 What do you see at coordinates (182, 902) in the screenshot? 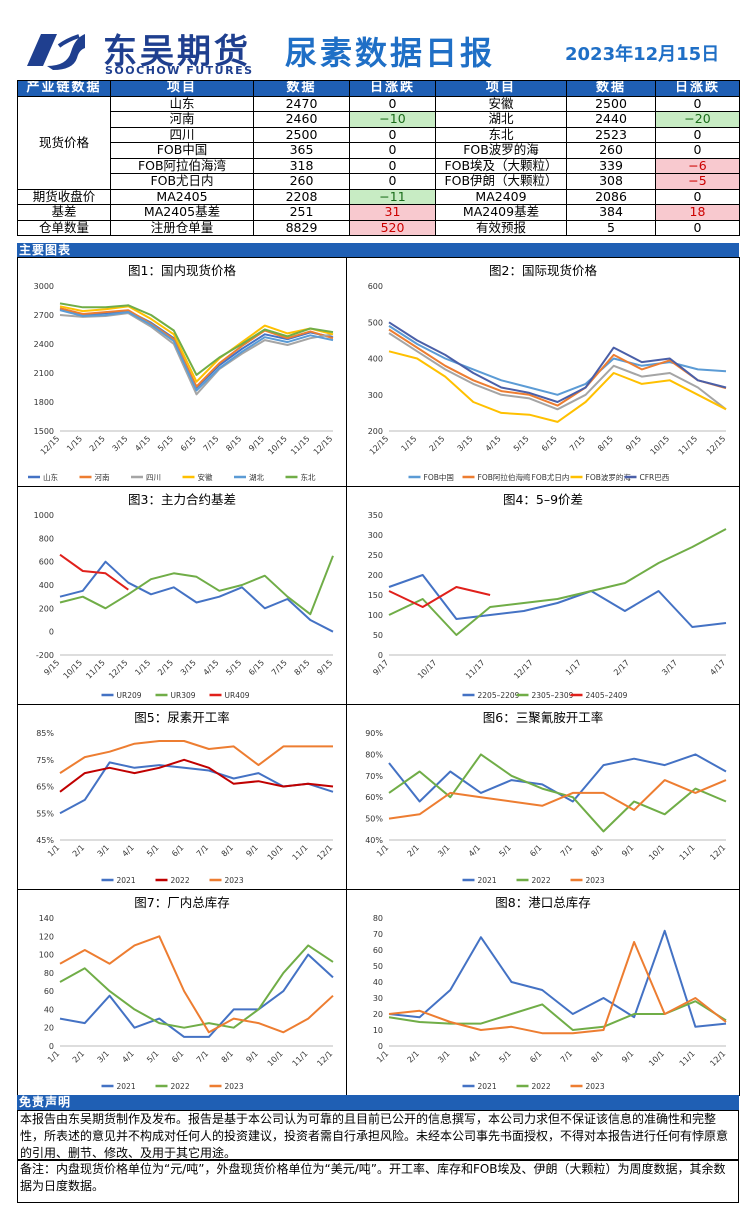
I see `chart-title: 图7：厂内总库存` at bounding box center [182, 902].